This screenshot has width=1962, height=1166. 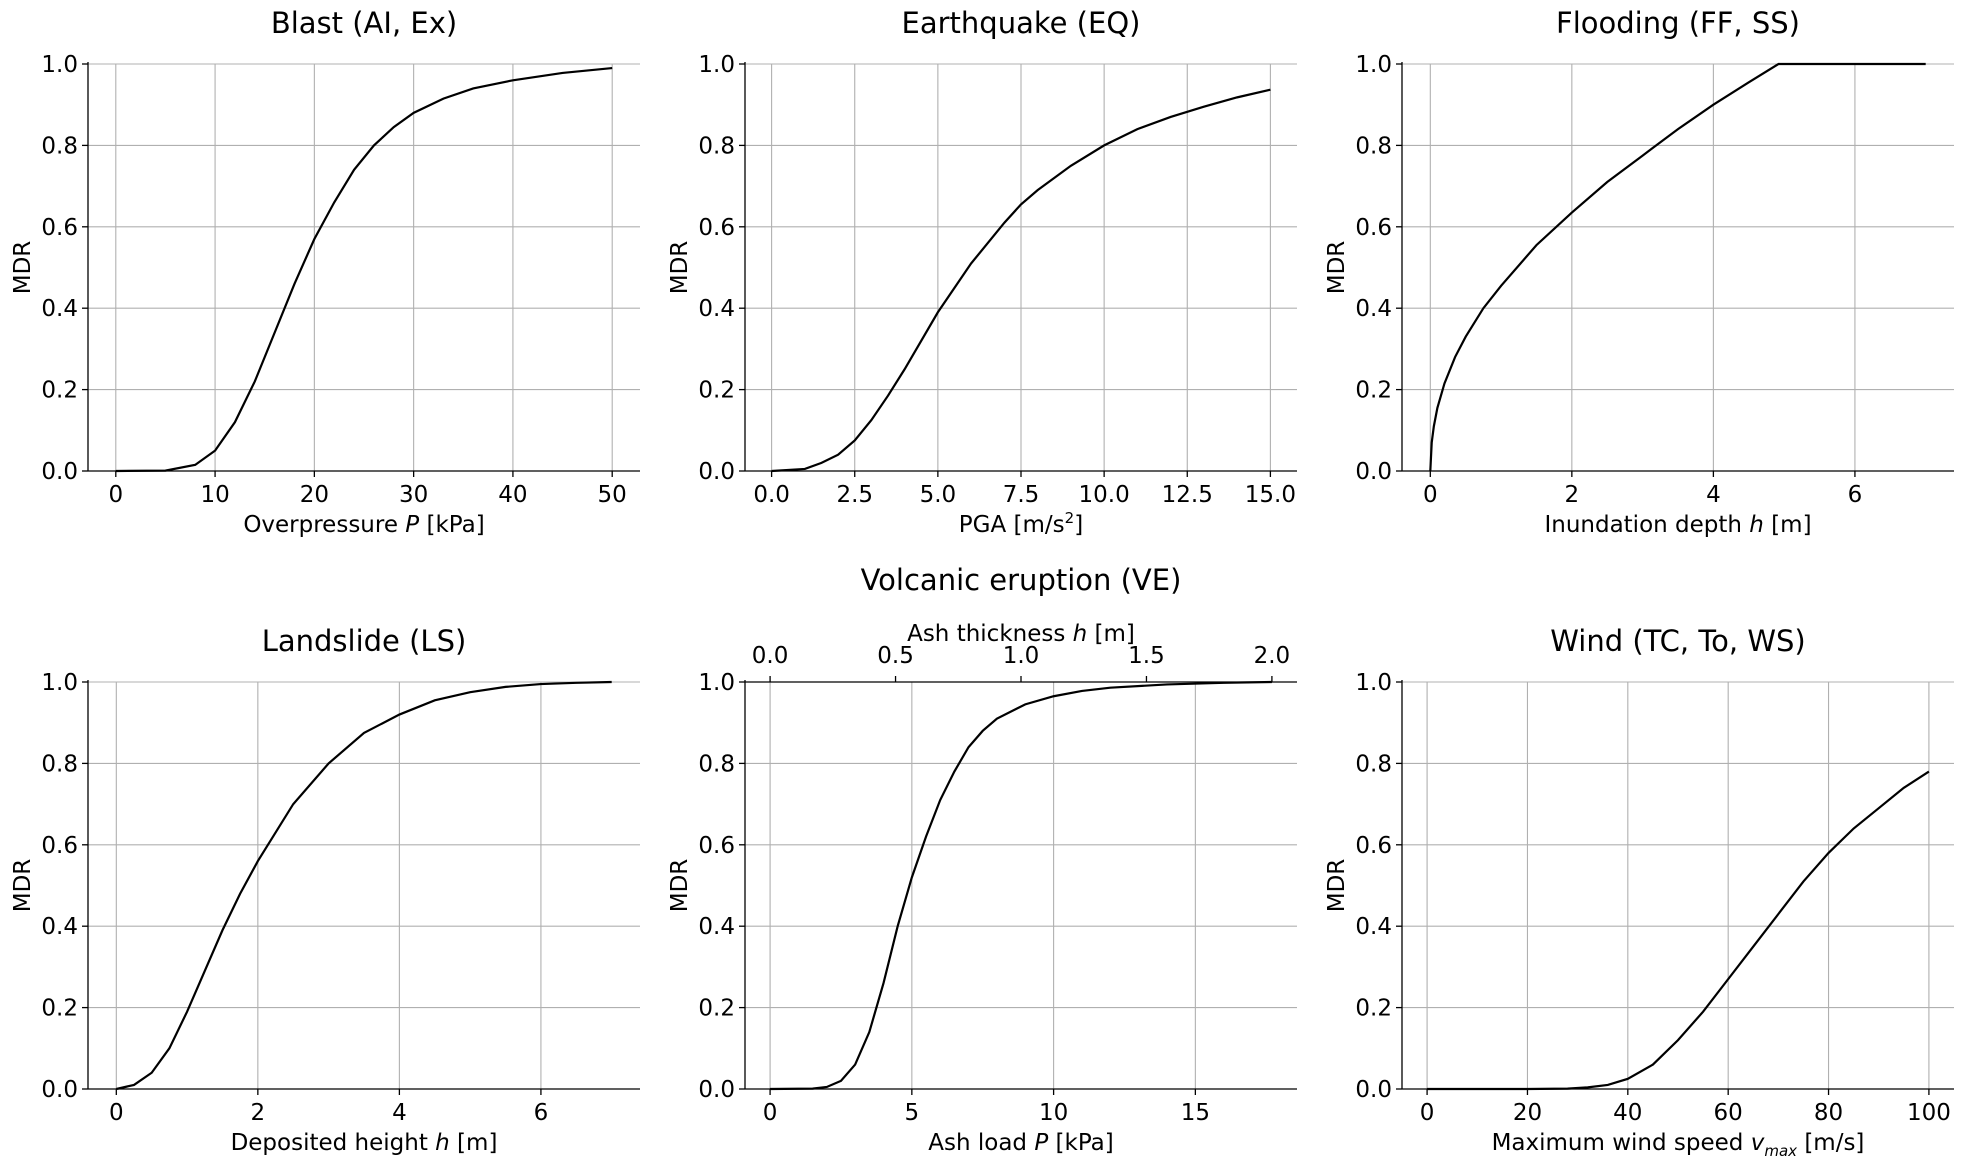 I want to click on x-tick-label-6: 15.0, so click(x=1270, y=495).